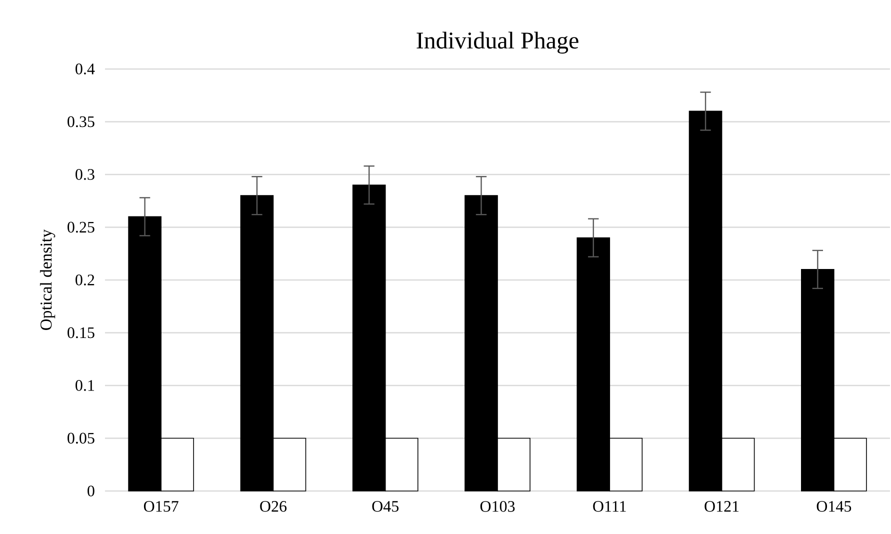  I want to click on y-tick-label: 0.25, so click(81, 227).